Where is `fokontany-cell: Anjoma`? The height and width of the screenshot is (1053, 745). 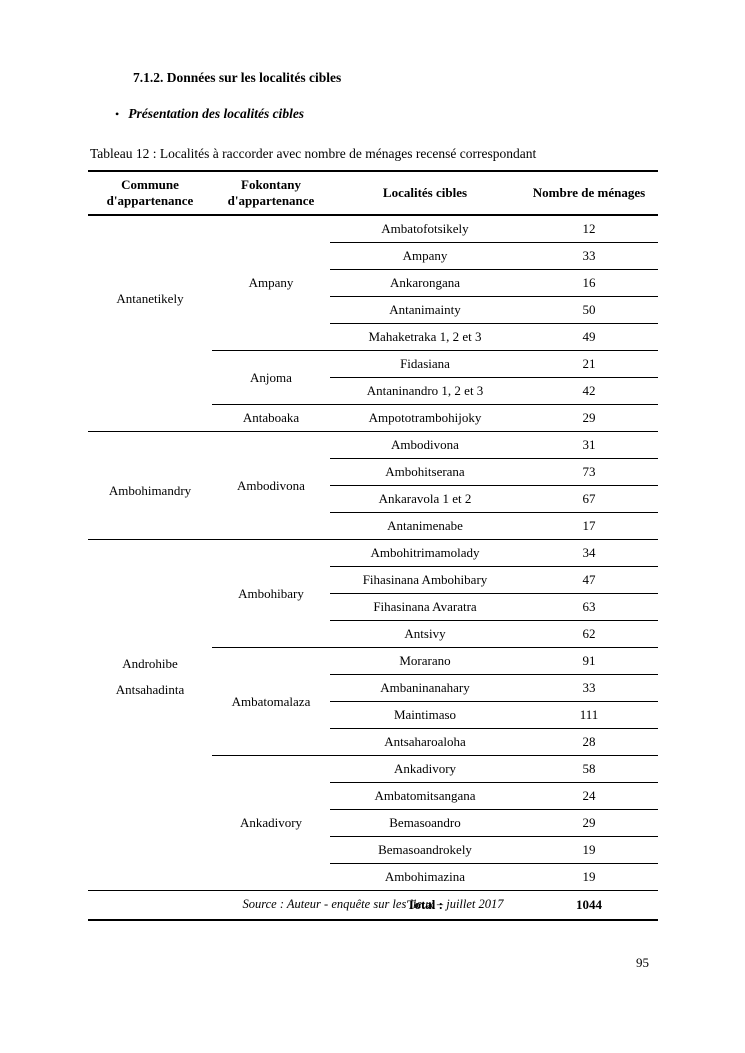
fokontany-cell: Anjoma is located at coordinates (271, 377).